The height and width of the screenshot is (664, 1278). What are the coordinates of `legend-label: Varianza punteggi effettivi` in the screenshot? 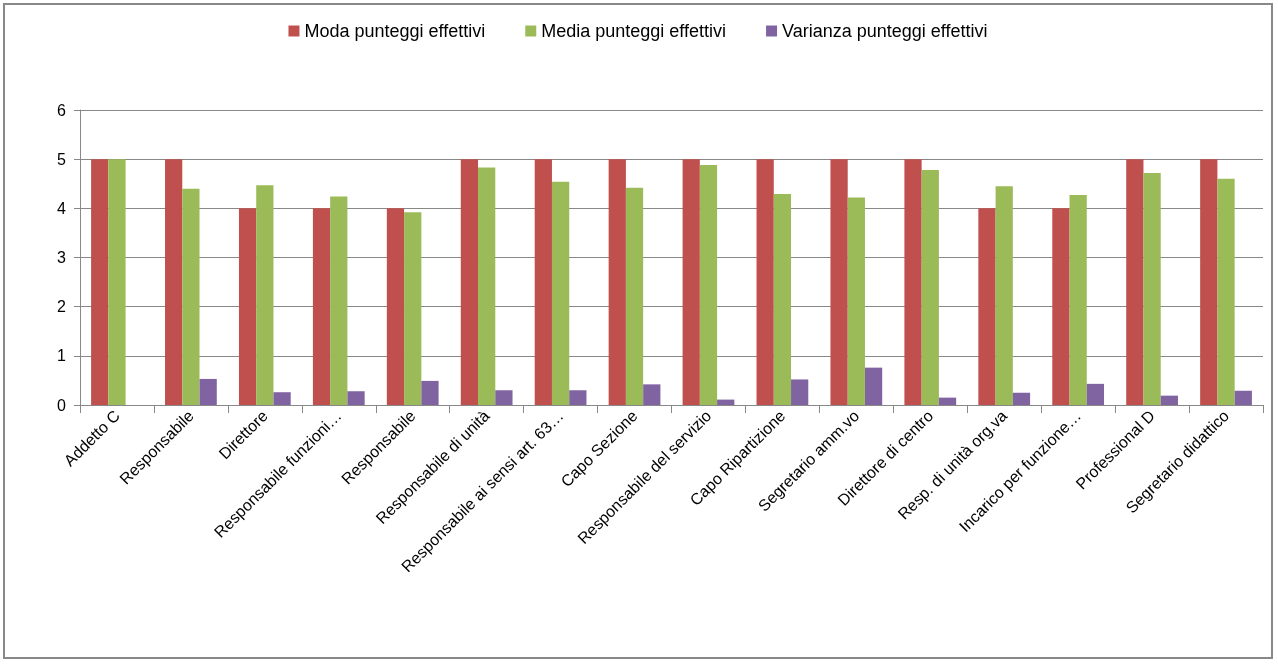 It's located at (885, 31).